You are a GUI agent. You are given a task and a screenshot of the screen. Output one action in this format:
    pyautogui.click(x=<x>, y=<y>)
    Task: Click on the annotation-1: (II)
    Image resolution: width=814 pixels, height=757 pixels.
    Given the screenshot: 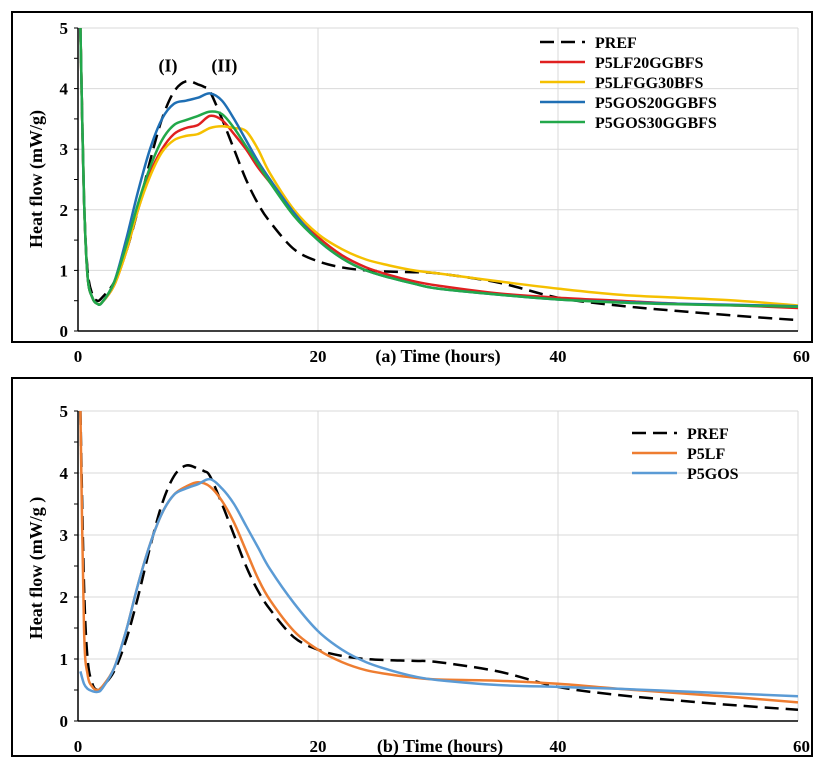 What is the action you would take?
    pyautogui.click(x=224, y=66)
    